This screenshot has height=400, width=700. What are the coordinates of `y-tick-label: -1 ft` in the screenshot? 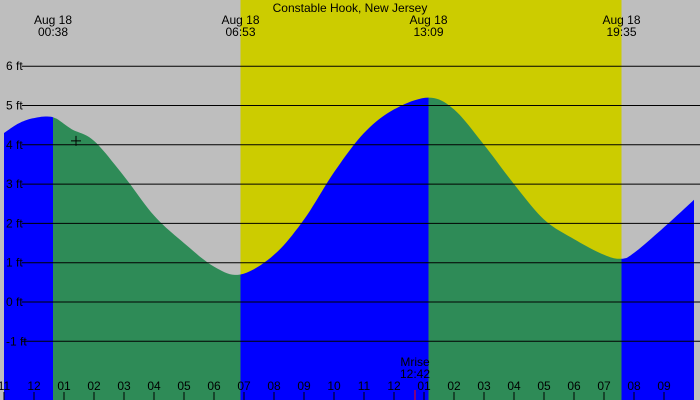 It's located at (16, 341).